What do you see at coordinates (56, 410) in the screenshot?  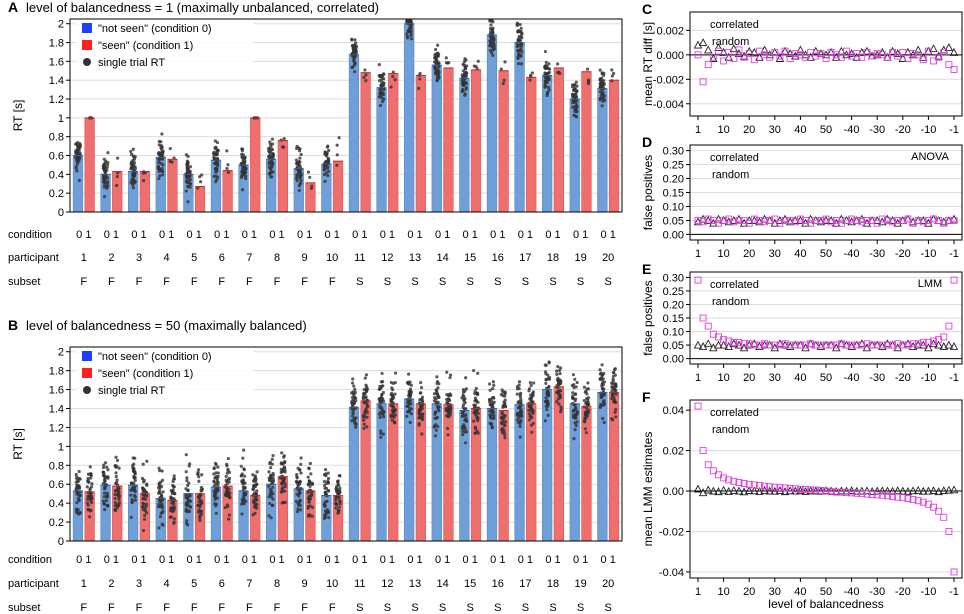 I see `y-tick-label: 1.4` at bounding box center [56, 410].